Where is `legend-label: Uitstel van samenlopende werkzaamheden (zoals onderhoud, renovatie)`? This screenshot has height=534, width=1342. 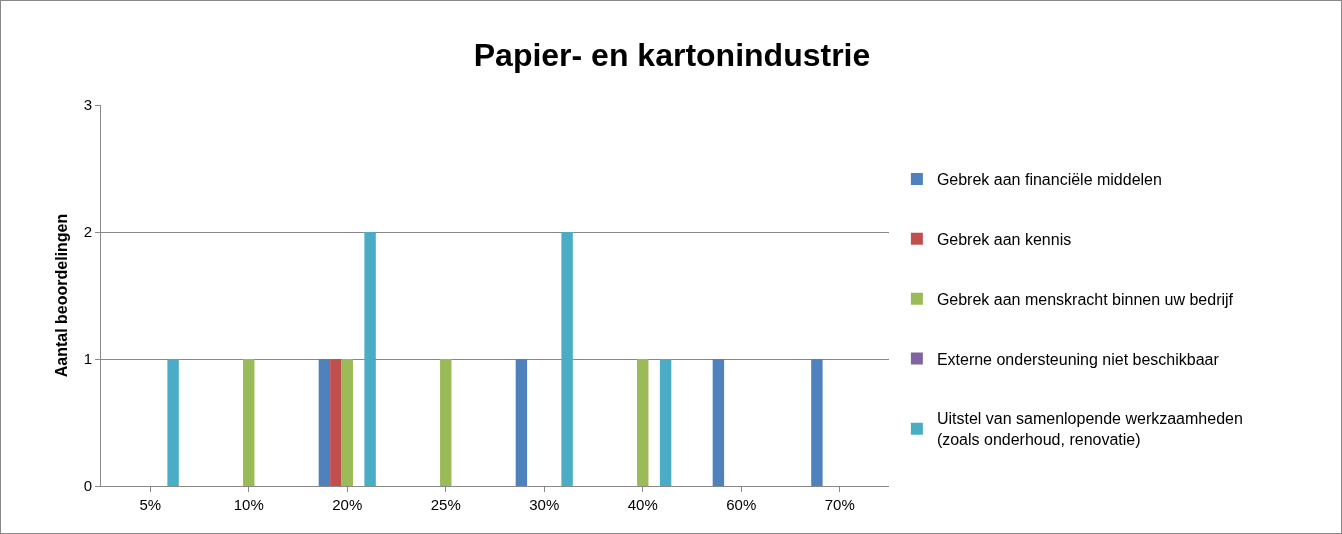
legend-label: Uitstel van samenlopende werkzaamheden (zoals onderhoud, renovatie) is located at coordinates (1089, 429).